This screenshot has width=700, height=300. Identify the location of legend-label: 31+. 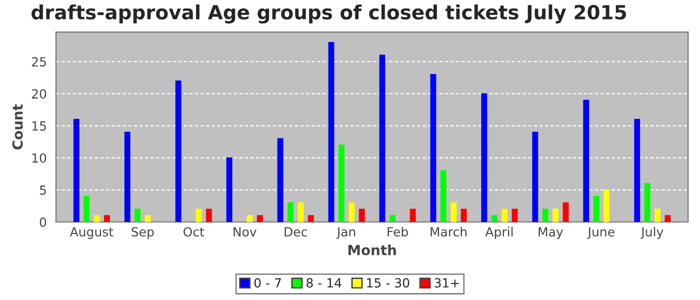
(446, 283).